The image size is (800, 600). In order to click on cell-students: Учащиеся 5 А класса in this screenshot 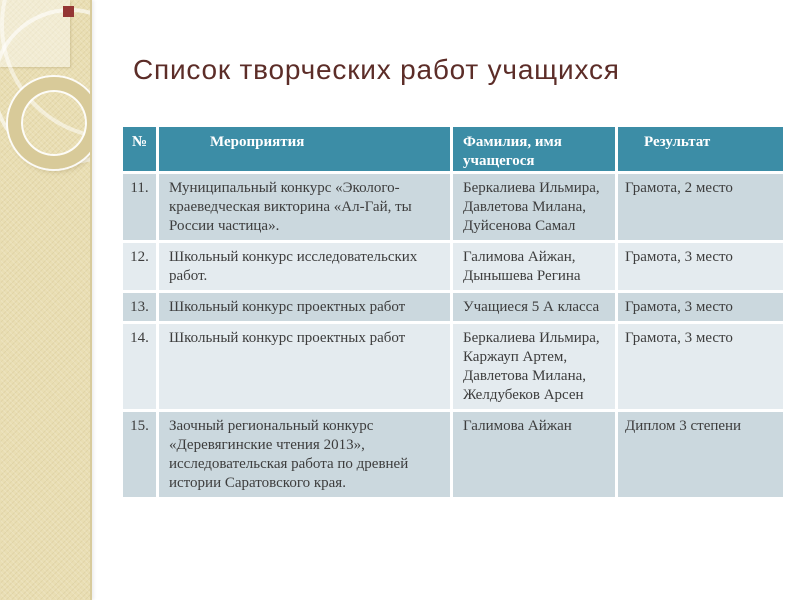, I will do `click(534, 307)`.